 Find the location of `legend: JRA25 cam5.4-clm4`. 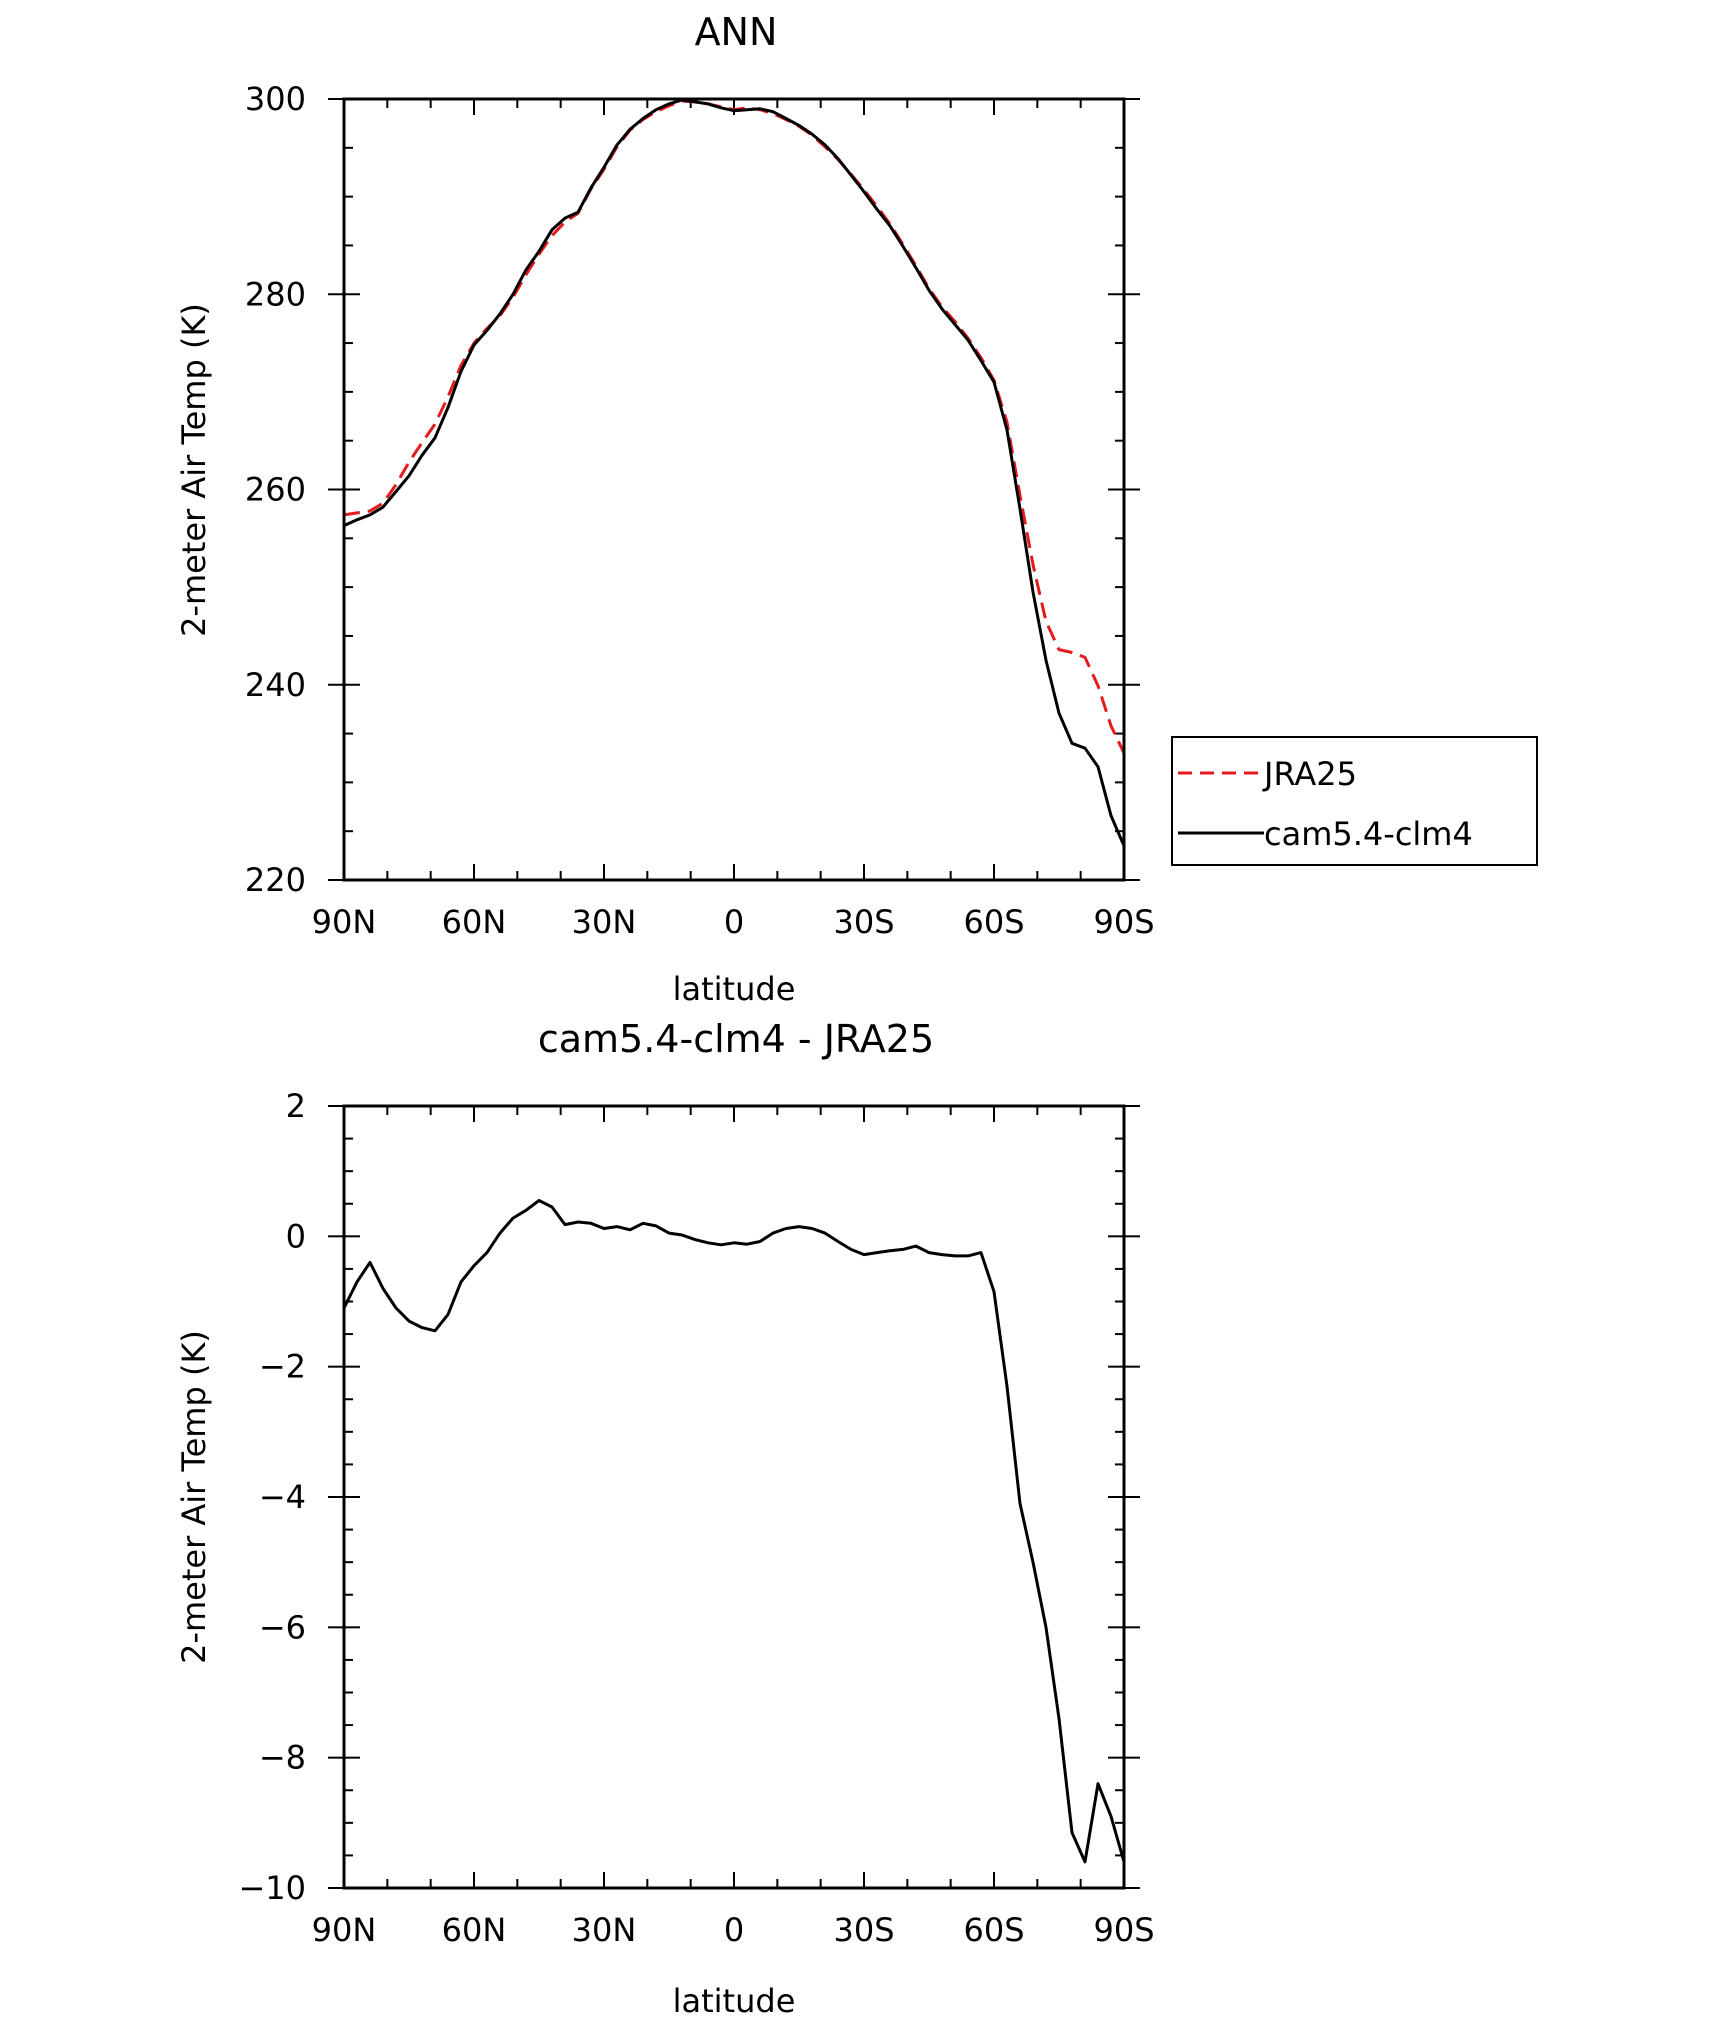

legend: JRA25 cam5.4-clm4 is located at coordinates (1354, 801).